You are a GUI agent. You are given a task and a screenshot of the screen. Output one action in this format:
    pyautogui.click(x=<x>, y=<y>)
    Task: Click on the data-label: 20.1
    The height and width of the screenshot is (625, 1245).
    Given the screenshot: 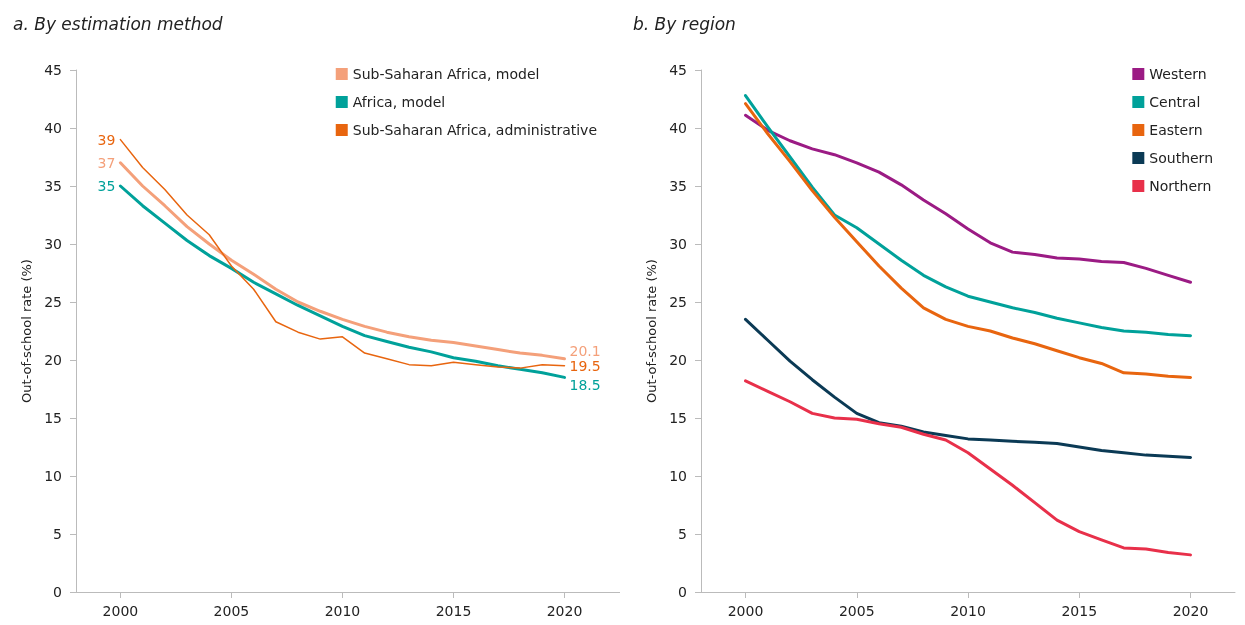 What is the action you would take?
    pyautogui.click(x=585, y=350)
    